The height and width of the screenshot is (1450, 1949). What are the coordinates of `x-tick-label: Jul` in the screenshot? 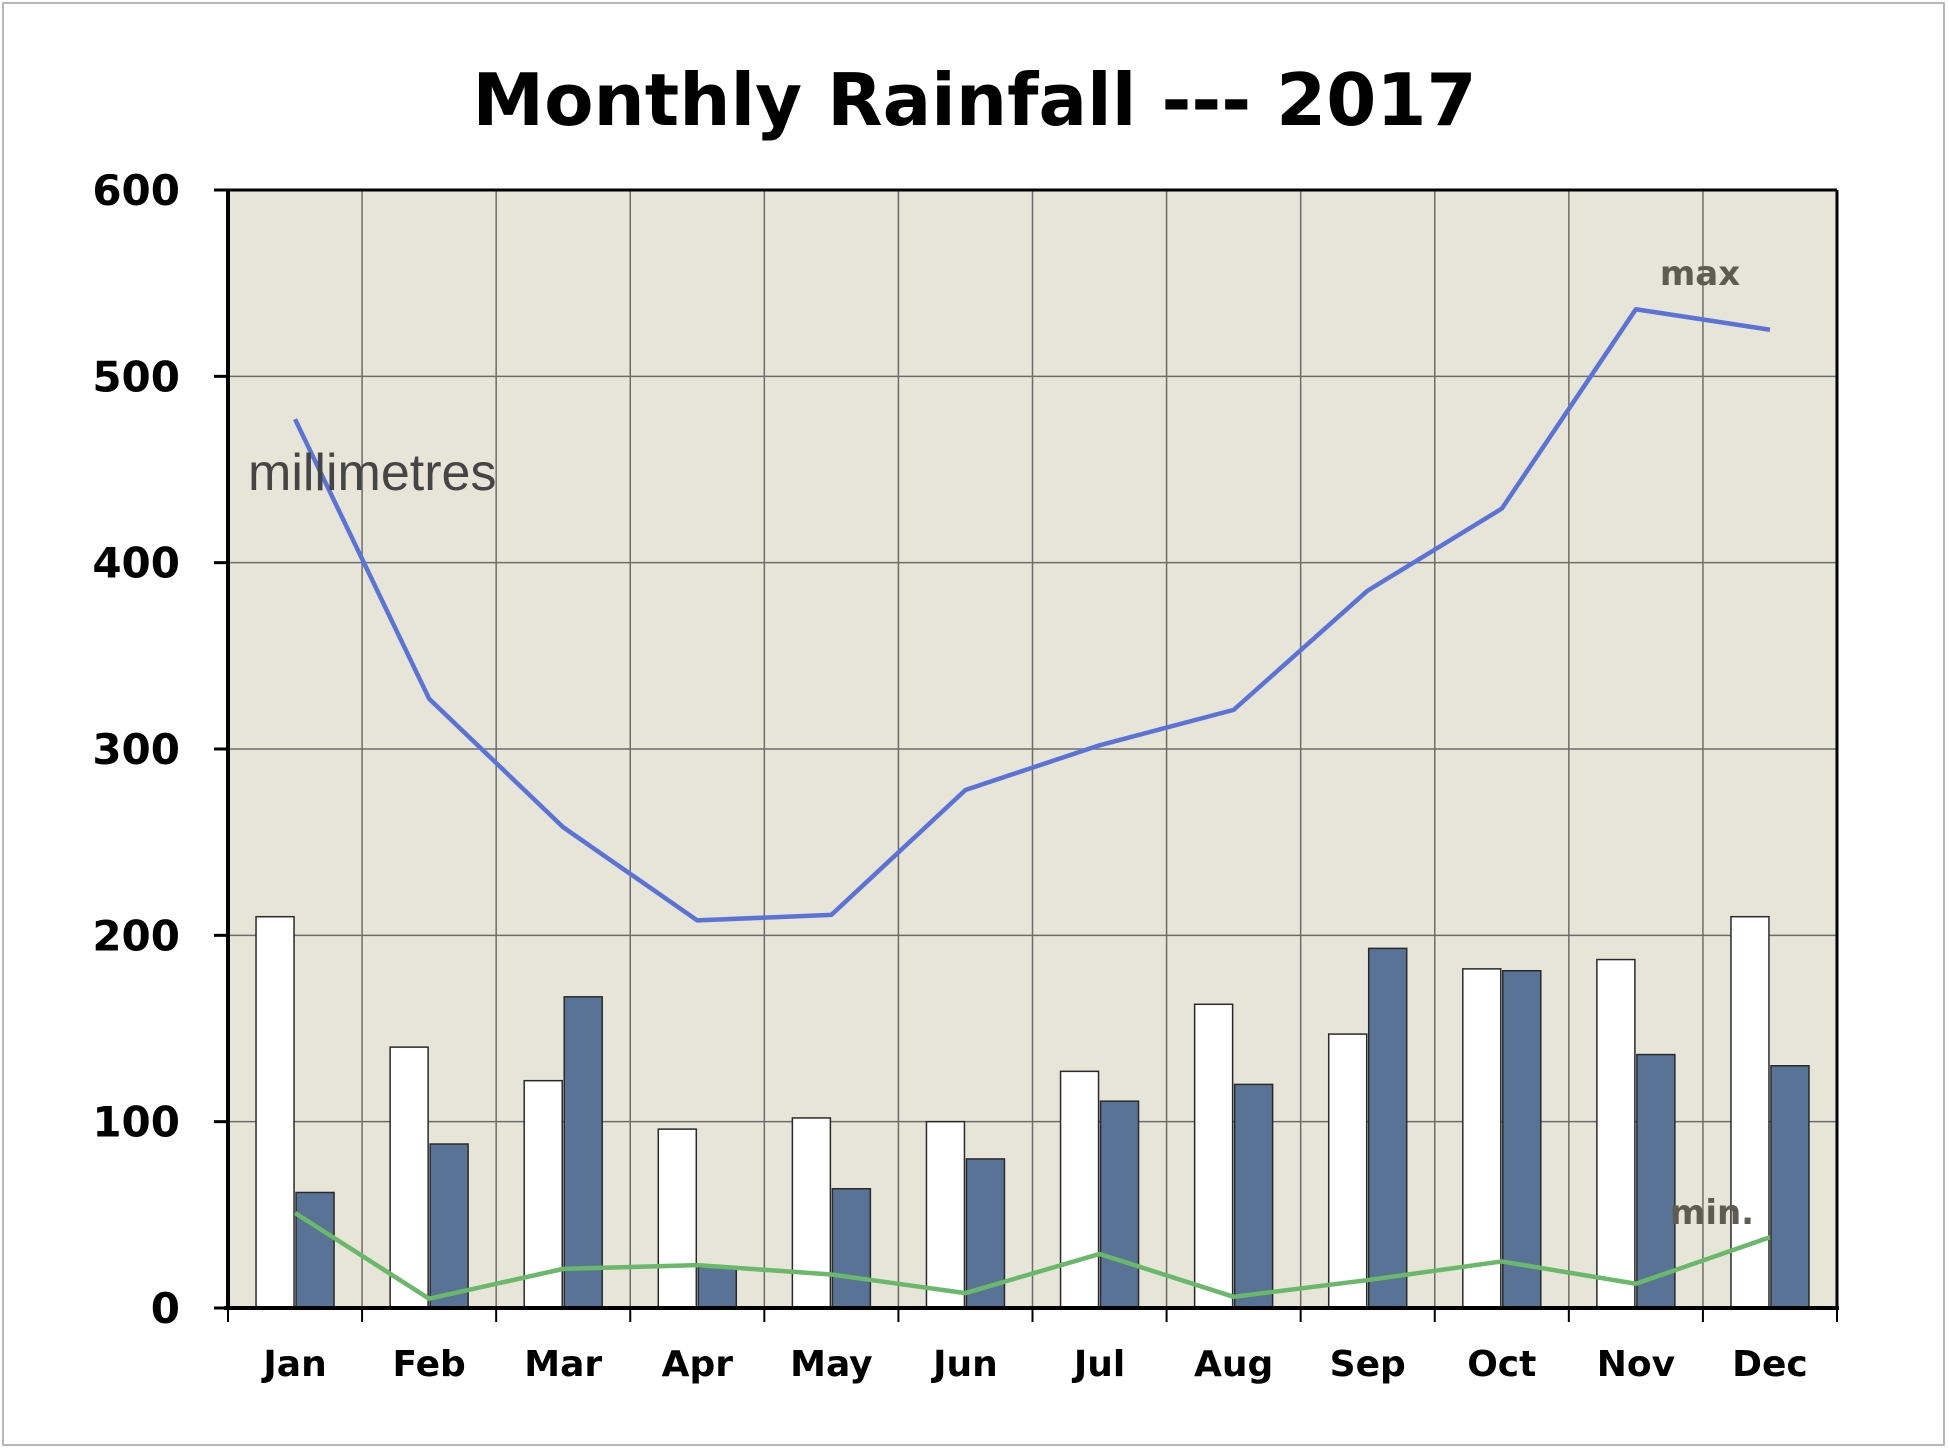 It's located at (1098, 1364).